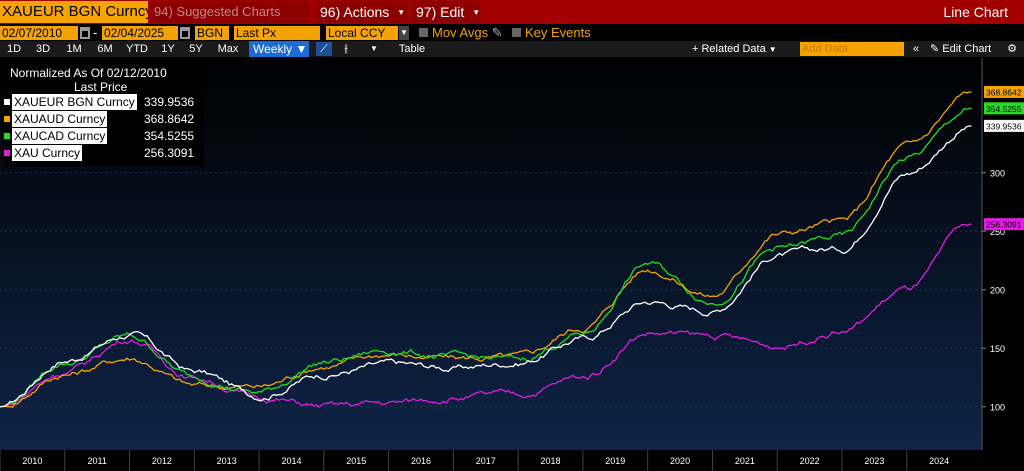 Image resolution: width=1024 pixels, height=471 pixels. I want to click on y-tick-label: 100, so click(997, 408).